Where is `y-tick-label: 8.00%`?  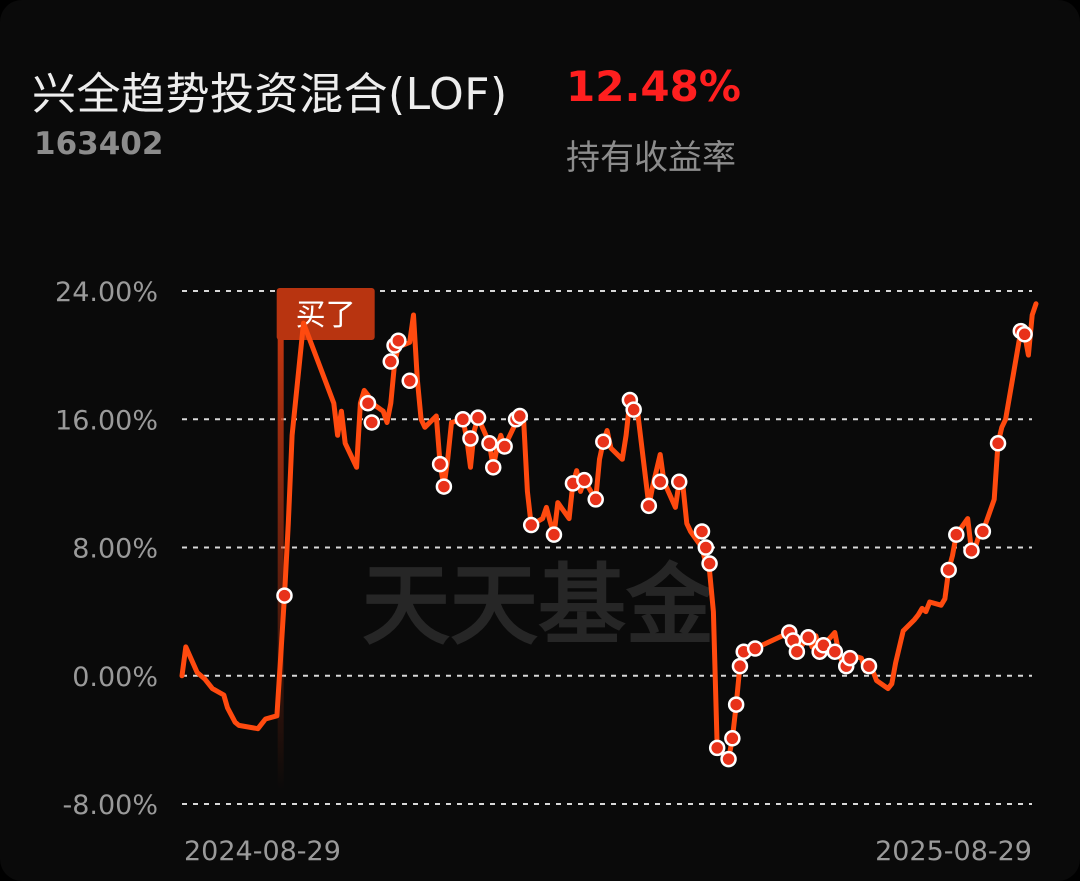 y-tick-label: 8.00% is located at coordinates (115, 549).